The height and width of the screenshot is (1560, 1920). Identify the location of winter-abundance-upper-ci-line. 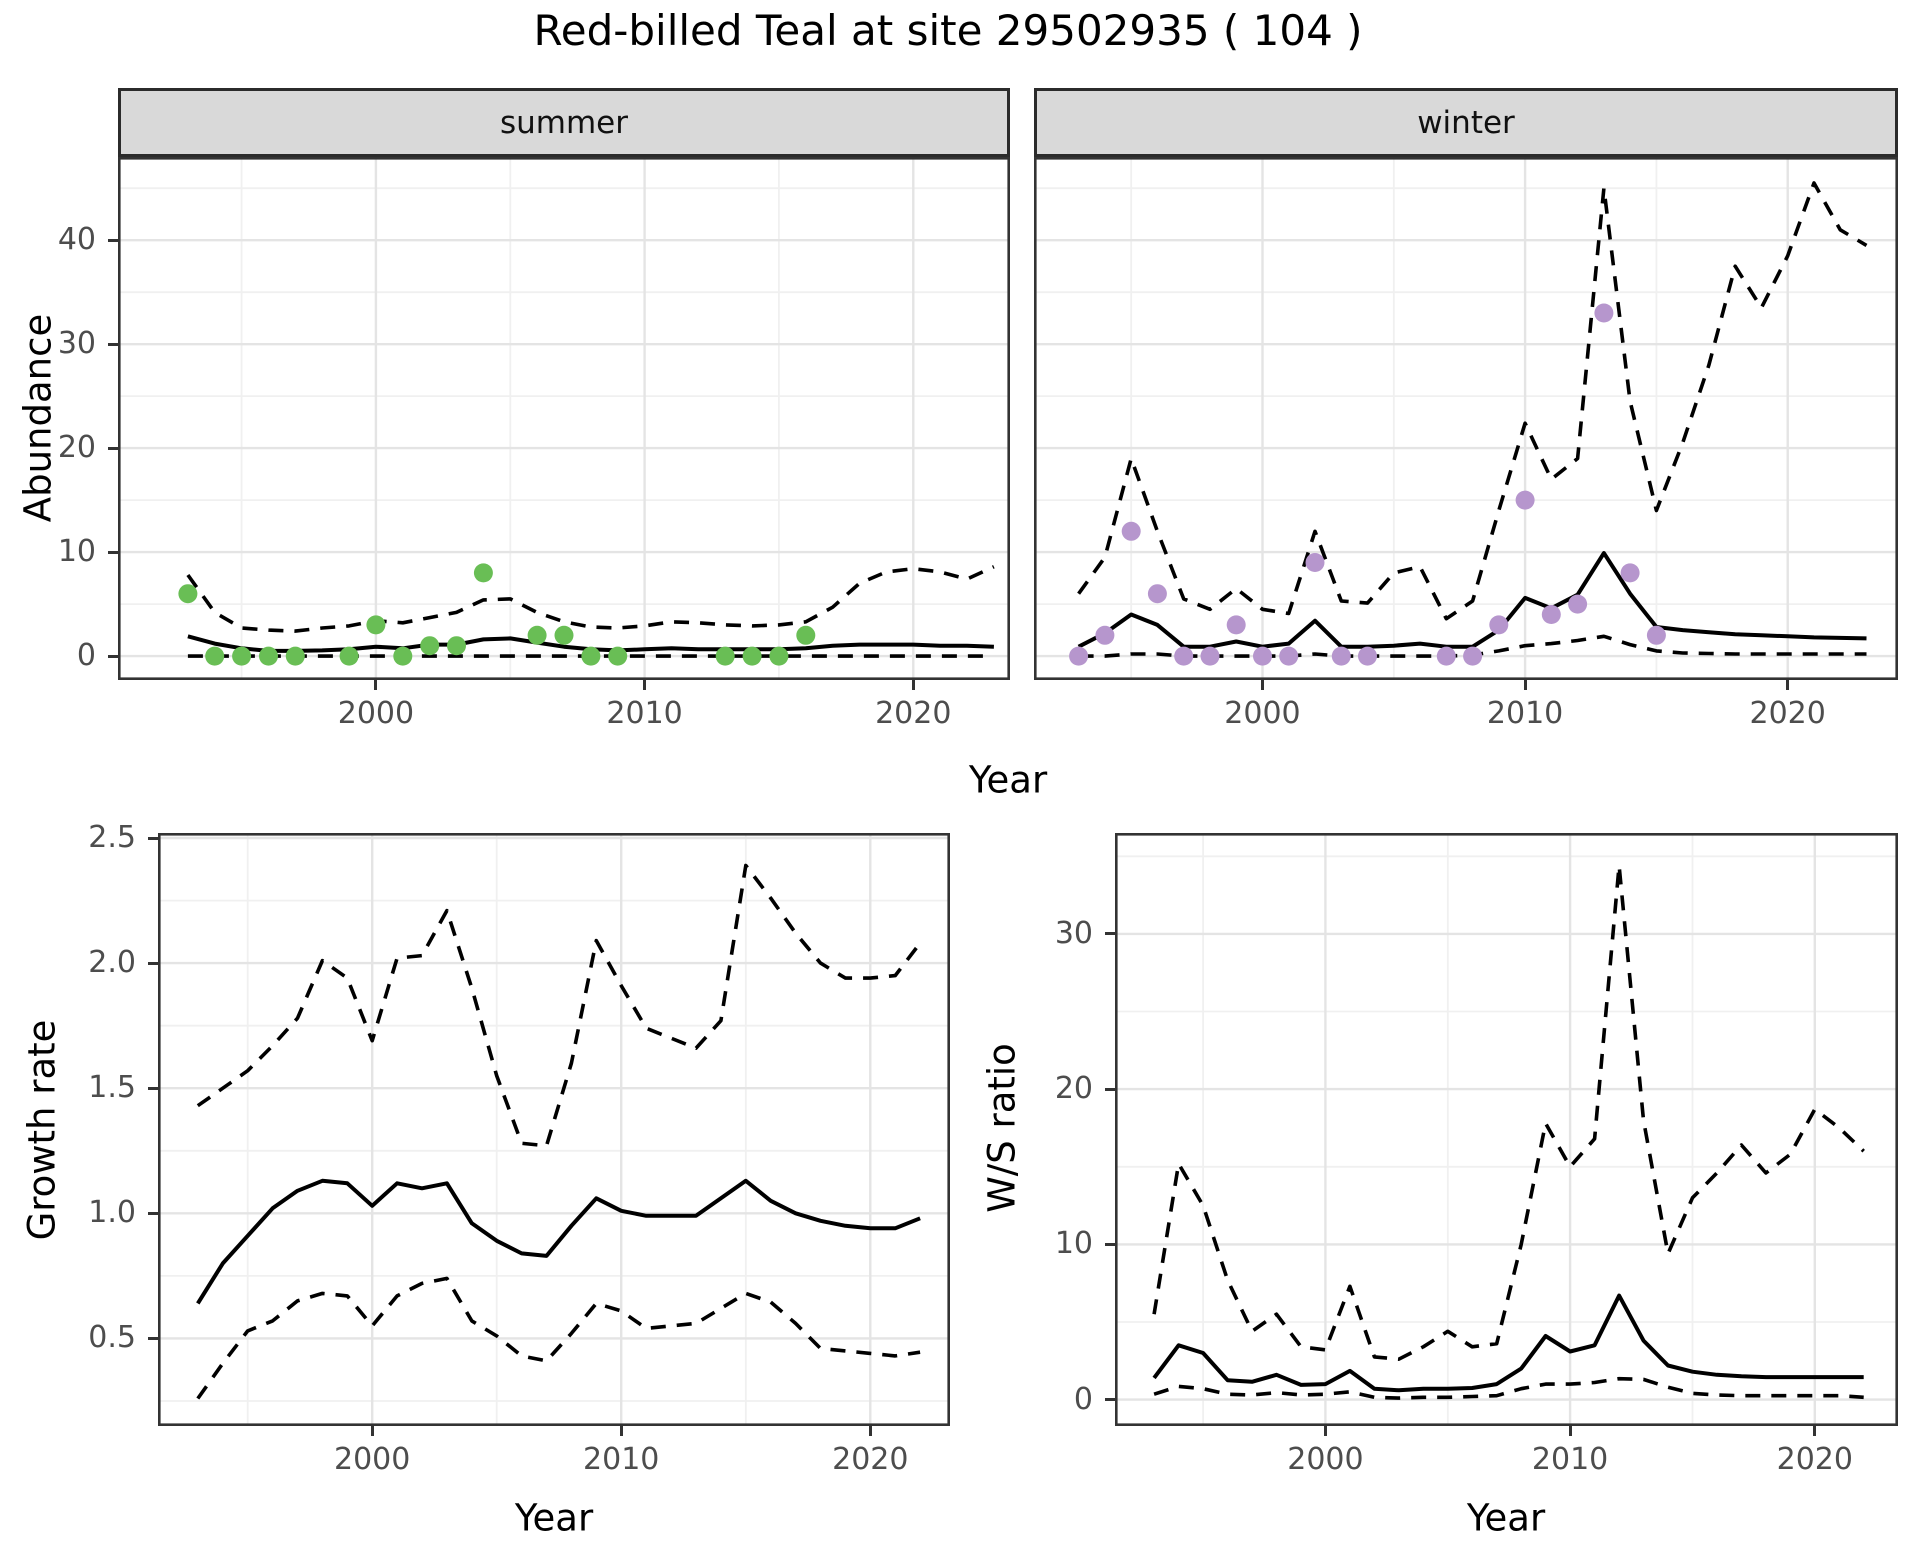
(1472, 401).